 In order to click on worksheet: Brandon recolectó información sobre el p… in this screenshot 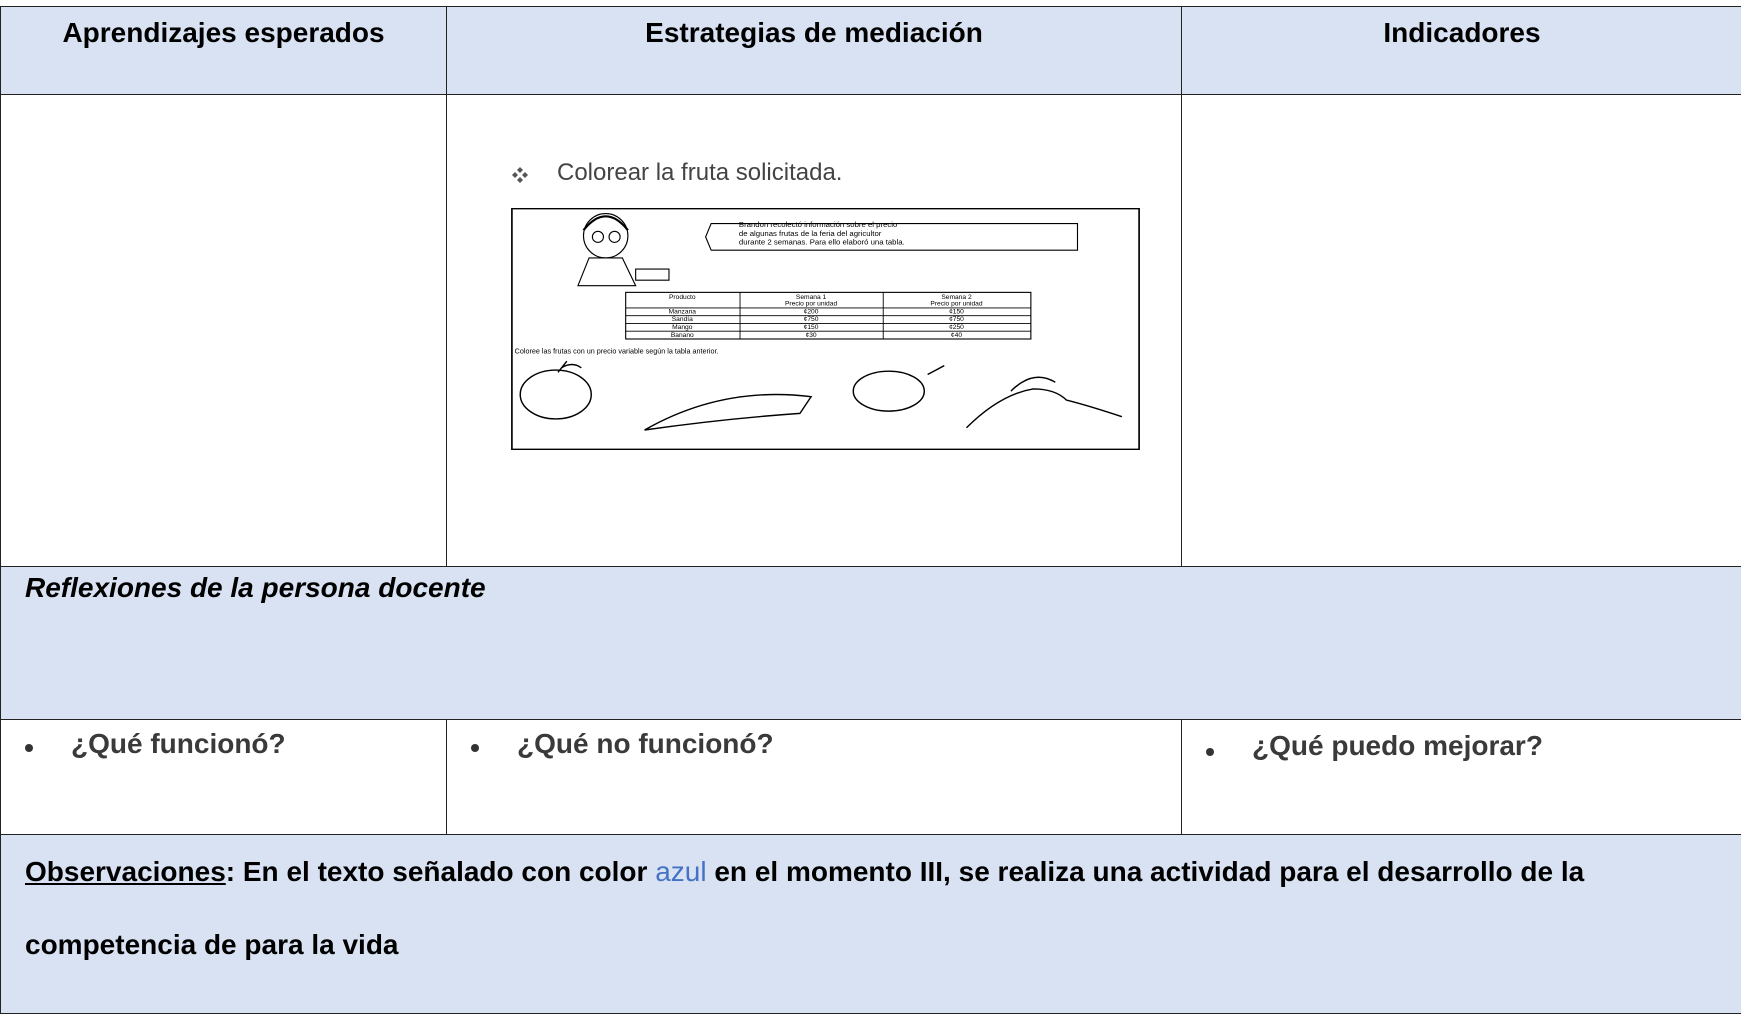, I will do `click(825, 329)`.